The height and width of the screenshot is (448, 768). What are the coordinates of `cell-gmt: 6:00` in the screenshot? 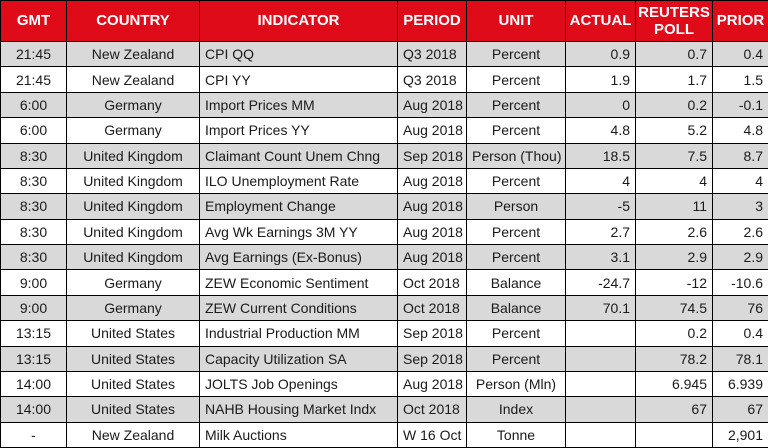 It's located at (33, 130).